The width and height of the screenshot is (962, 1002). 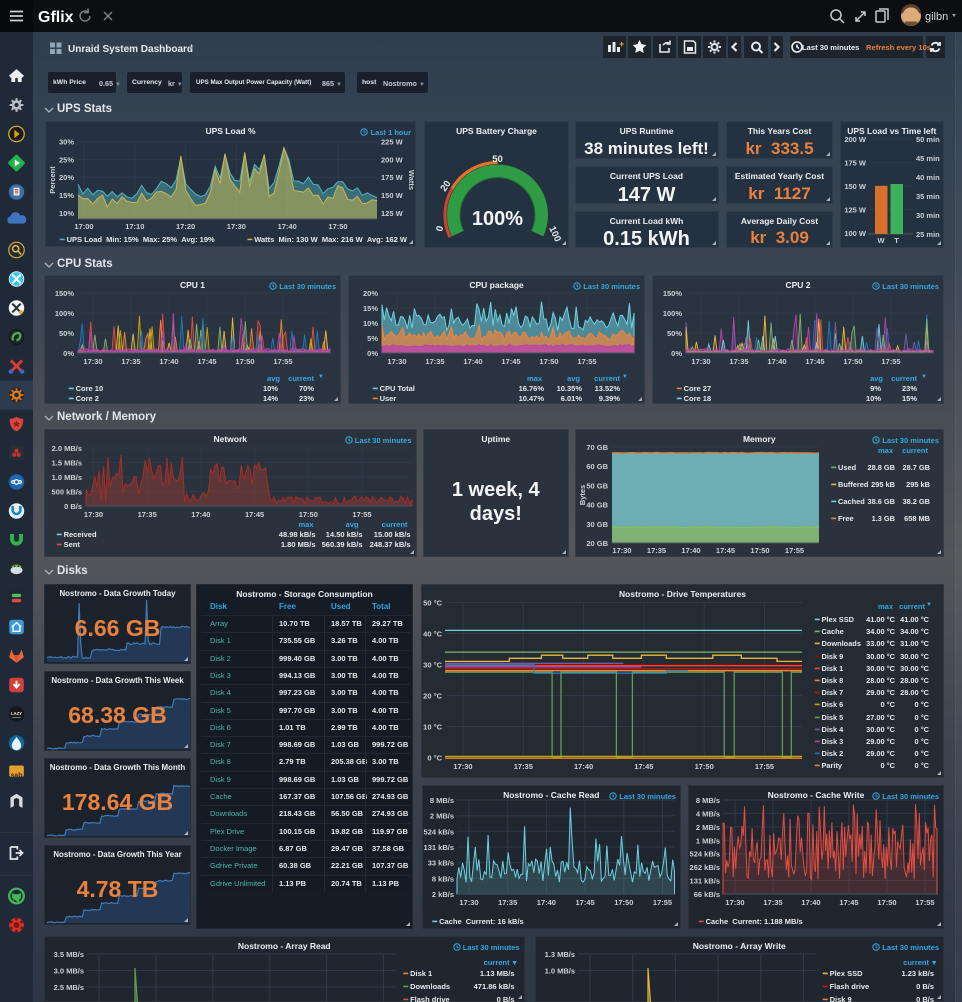 What do you see at coordinates (67, 448) in the screenshot?
I see `svg-text: 2.0 MB/s` at bounding box center [67, 448].